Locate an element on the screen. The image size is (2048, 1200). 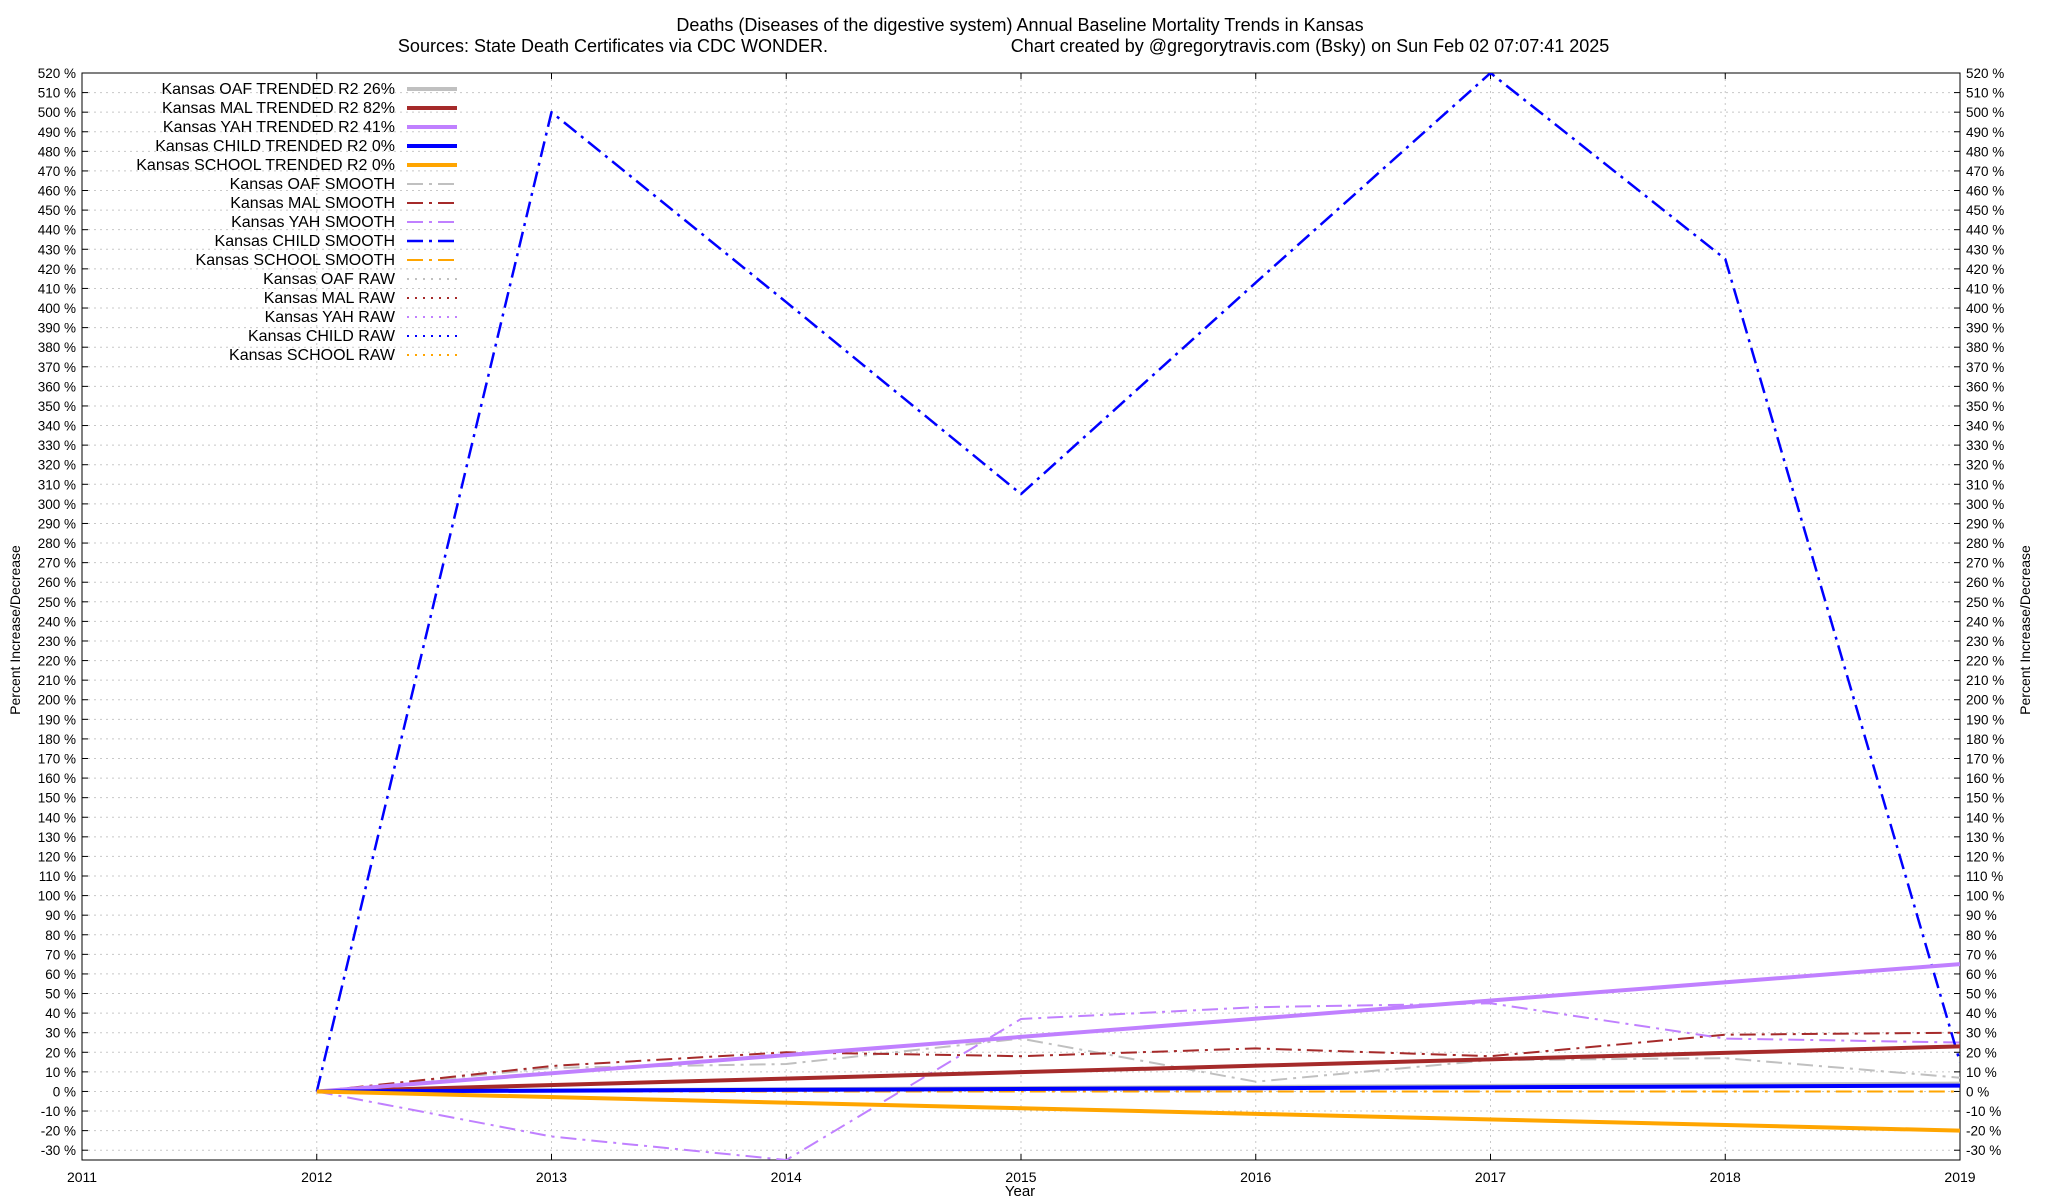
y-tick-label-right: 70 % is located at coordinates (1981, 954).